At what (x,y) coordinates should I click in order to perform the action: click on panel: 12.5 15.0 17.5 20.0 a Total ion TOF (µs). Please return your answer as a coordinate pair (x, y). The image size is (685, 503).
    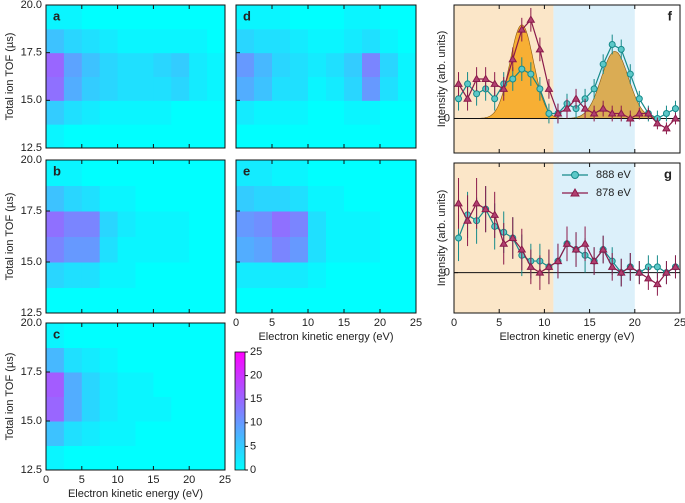
    Looking at the image, I should click on (115, 77).